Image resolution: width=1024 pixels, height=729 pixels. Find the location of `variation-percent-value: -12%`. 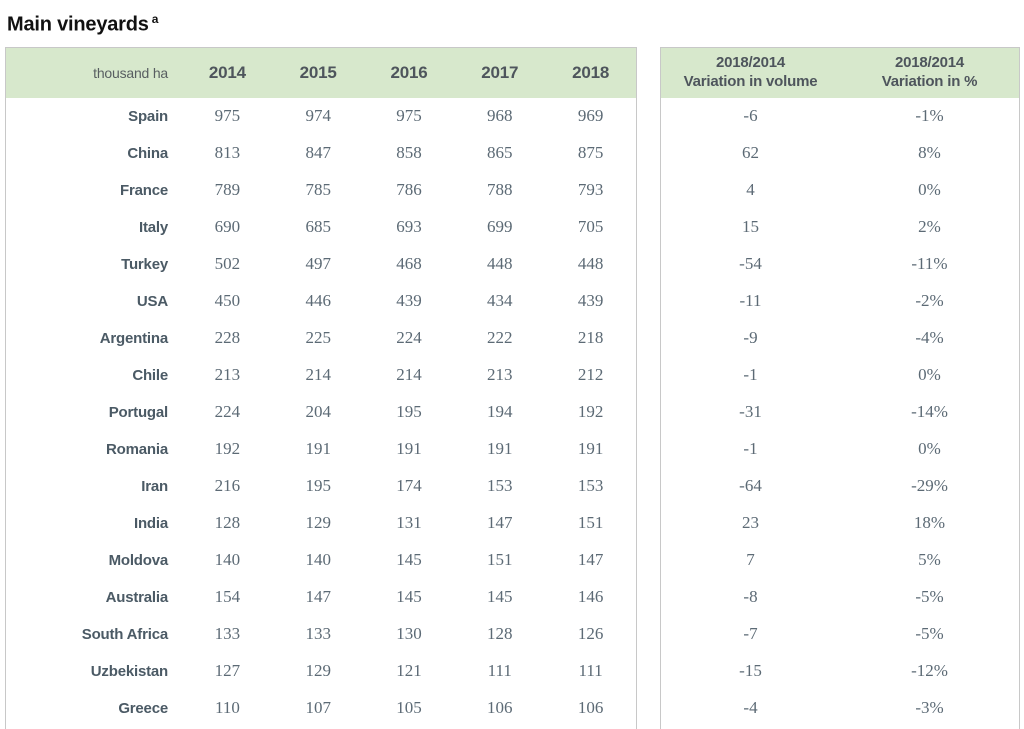

variation-percent-value: -12% is located at coordinates (929, 671).